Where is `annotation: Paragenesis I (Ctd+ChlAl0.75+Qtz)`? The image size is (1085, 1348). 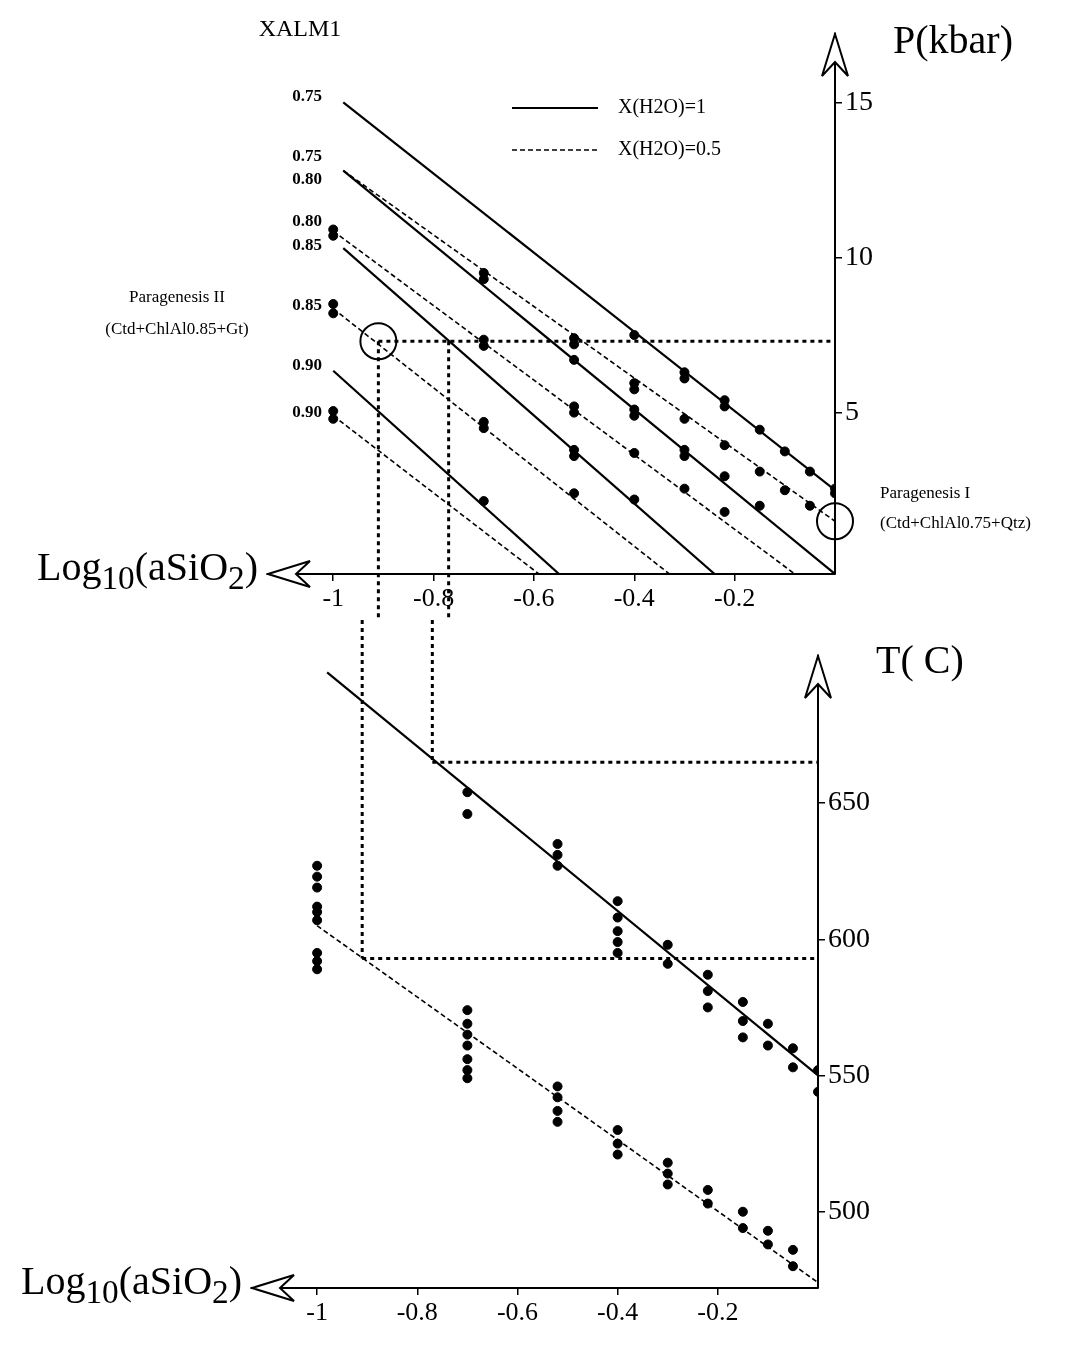
annotation: Paragenesis I (Ctd+ChlAl0.75+Qtz) is located at coordinates (955, 507).